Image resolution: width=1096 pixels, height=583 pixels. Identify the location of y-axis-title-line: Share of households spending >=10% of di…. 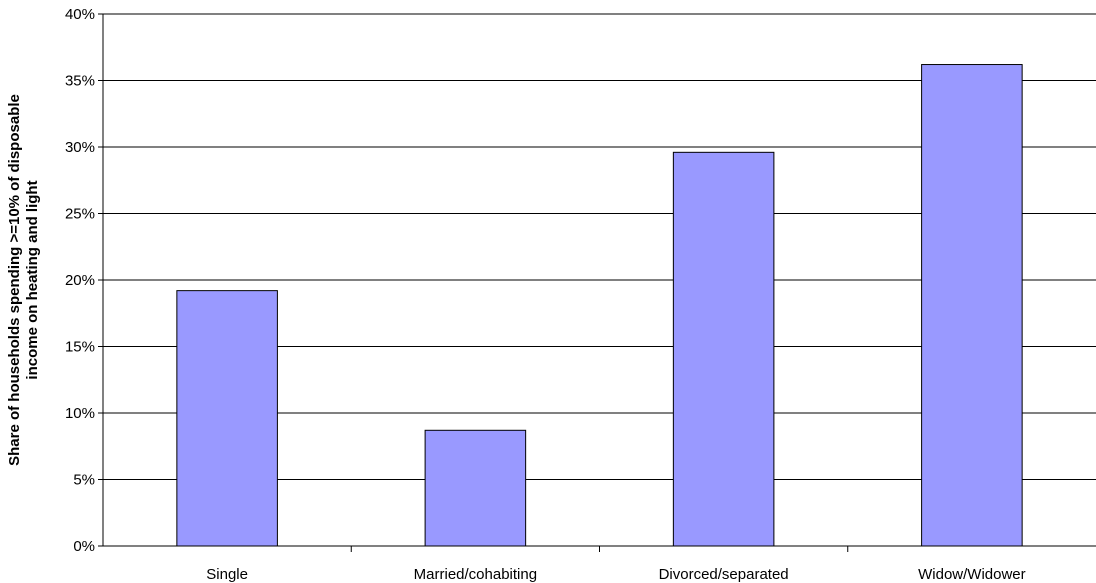
(14, 280).